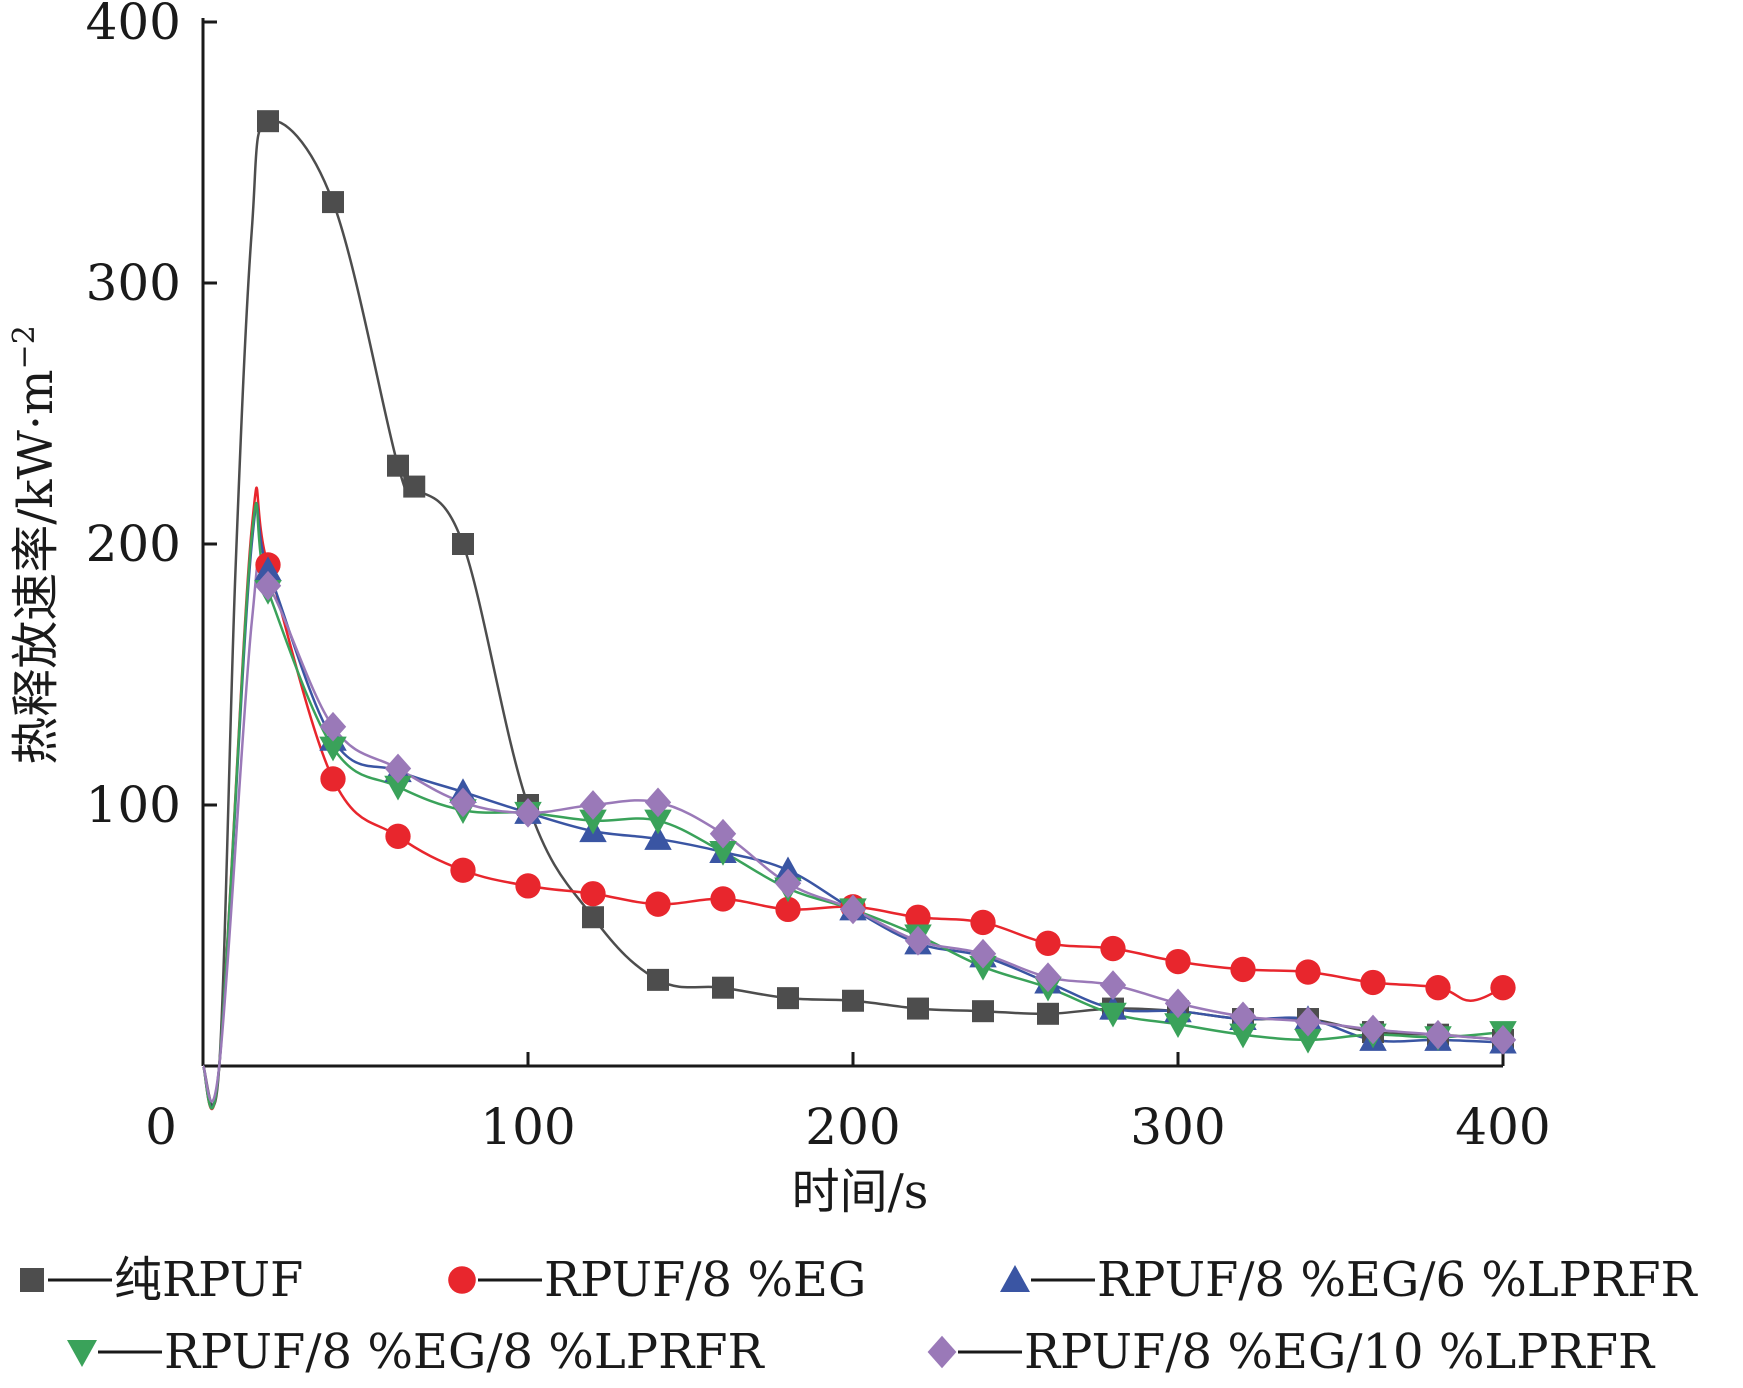 This screenshot has height=1388, width=1743. I want to click on legend-item: RPUF/8 %EG, so click(657, 1280).